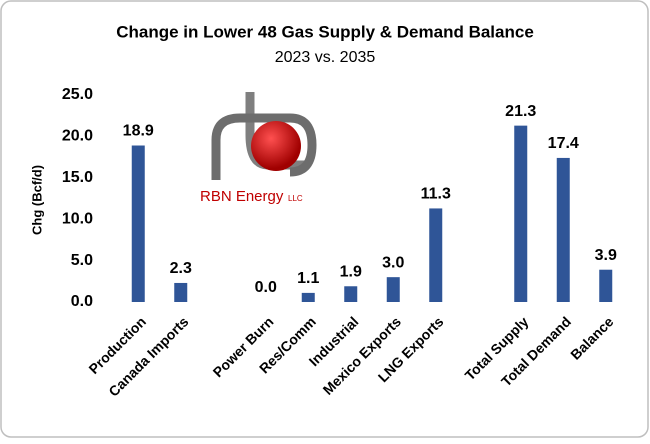  Describe the element at coordinates (295, 198) in the screenshot. I see `logo-suffix: LLC` at that location.